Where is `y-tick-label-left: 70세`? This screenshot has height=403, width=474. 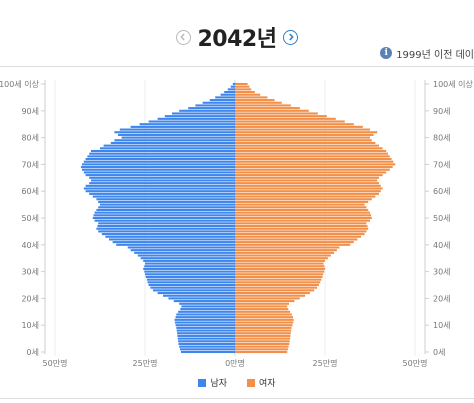 y-tick-label-left: 70세 is located at coordinates (30, 164).